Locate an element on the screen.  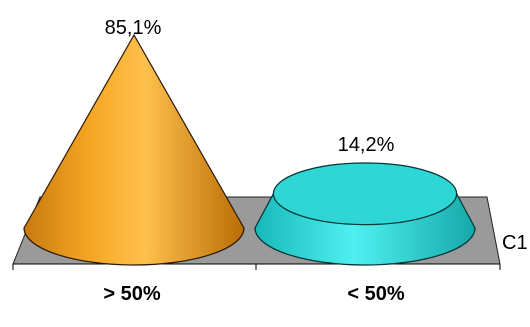
data-label-2: 14,2% is located at coordinates (366, 145).